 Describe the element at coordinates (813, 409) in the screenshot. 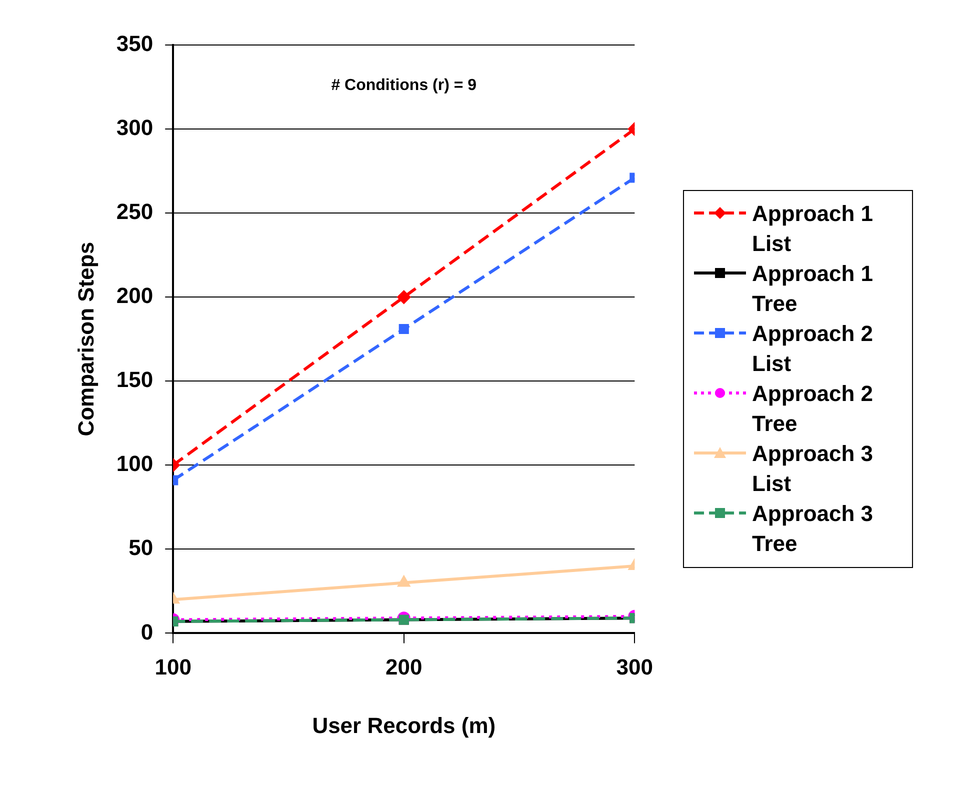

I see `legend-label: Approach 2 Tree` at that location.